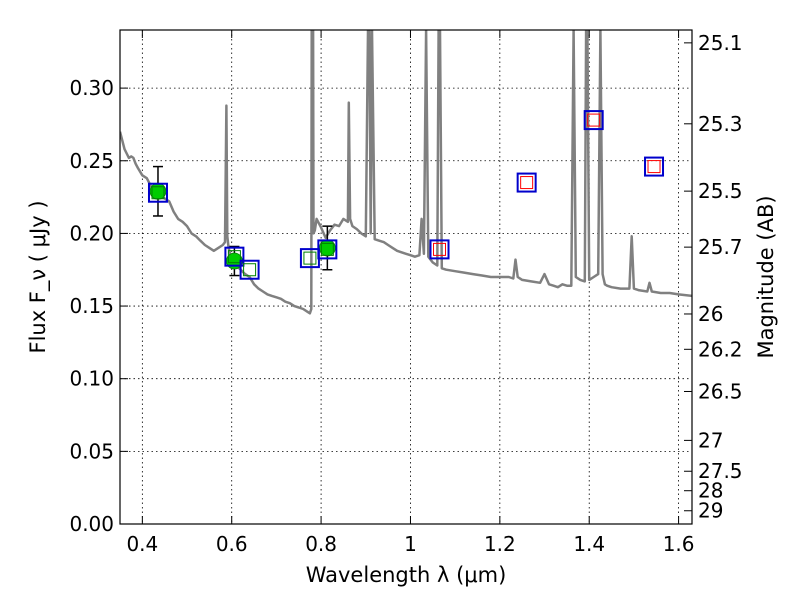 The width and height of the screenshot is (800, 604). I want to click on y2-tick-label: 25.1, so click(720, 43).